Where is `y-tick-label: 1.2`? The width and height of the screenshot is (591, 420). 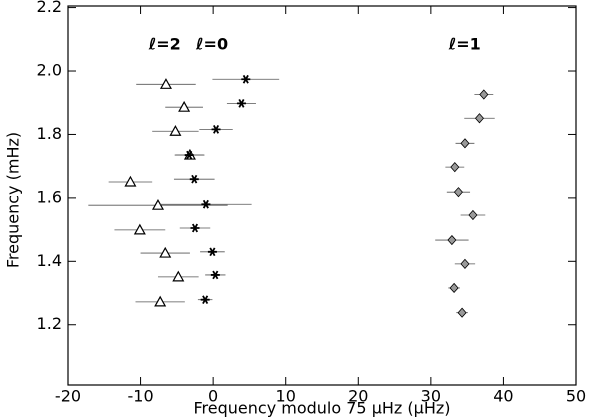
y-tick-label: 1.2 is located at coordinates (49, 323).